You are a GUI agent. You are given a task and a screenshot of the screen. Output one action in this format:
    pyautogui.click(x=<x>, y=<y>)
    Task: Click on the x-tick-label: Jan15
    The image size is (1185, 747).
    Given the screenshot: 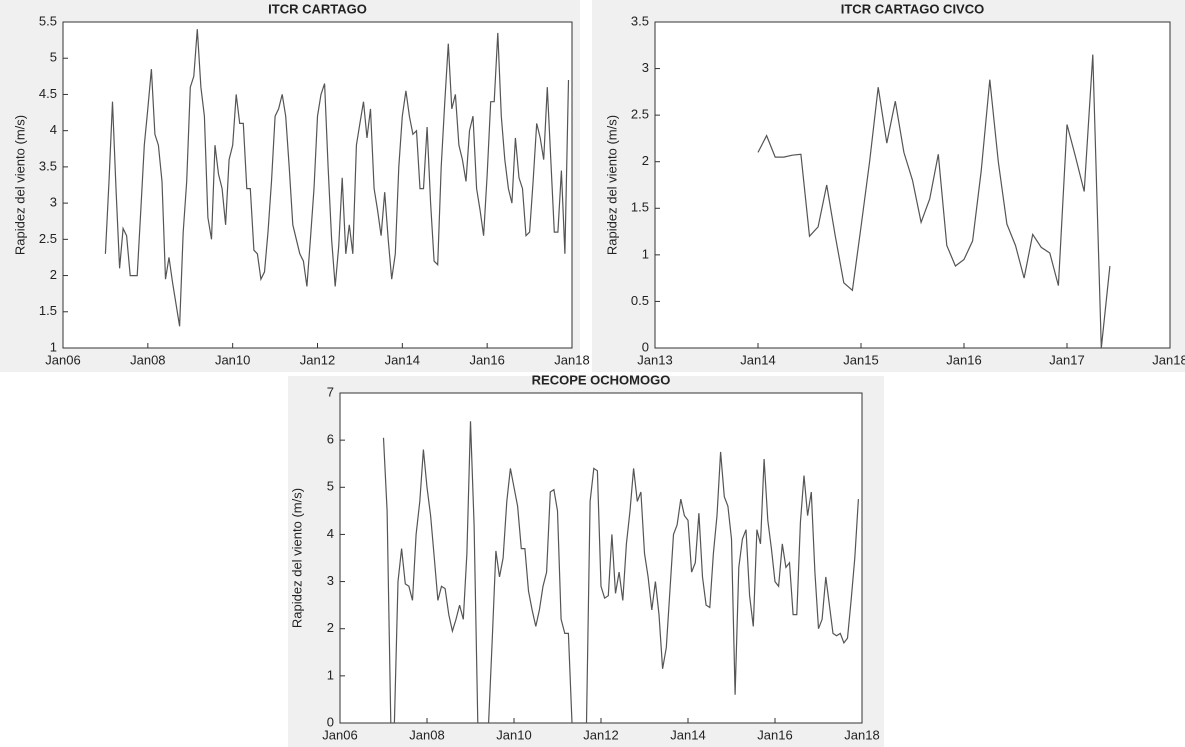 What is the action you would take?
    pyautogui.click(x=860, y=359)
    